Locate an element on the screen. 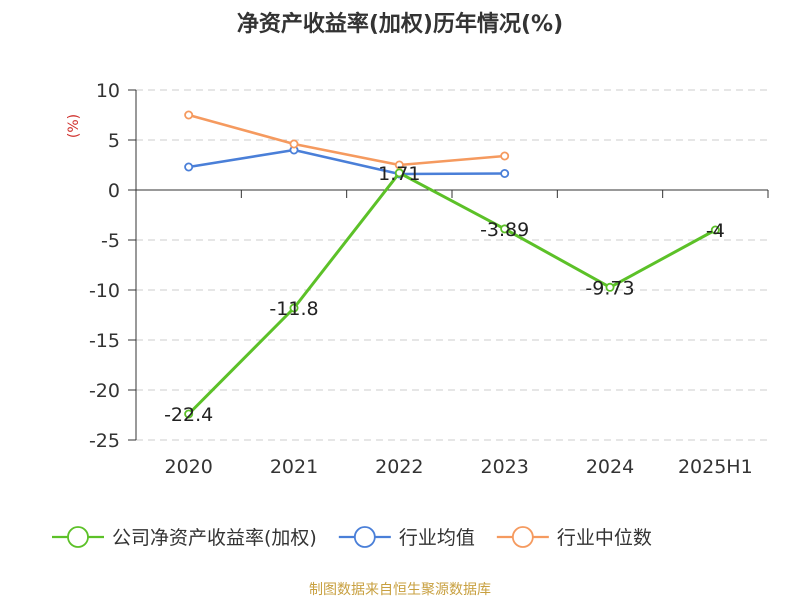  legend-label: 公司净资产收益率(加权) is located at coordinates (214, 538).